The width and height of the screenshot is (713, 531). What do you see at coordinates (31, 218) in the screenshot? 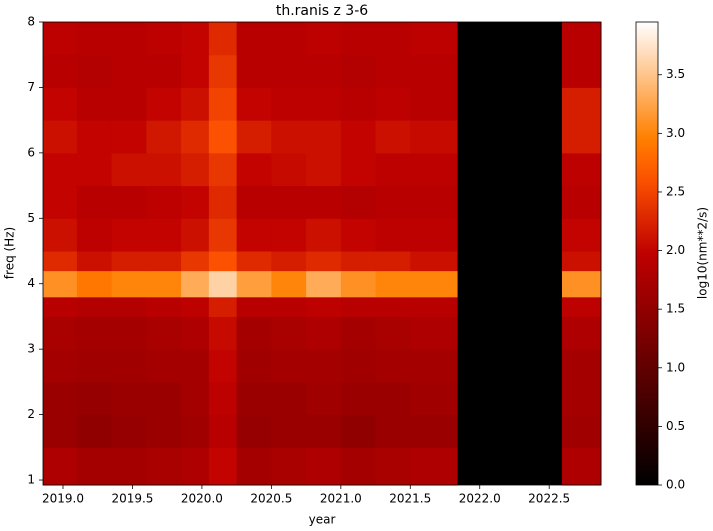
I see `y-tick-label: 5` at bounding box center [31, 218].